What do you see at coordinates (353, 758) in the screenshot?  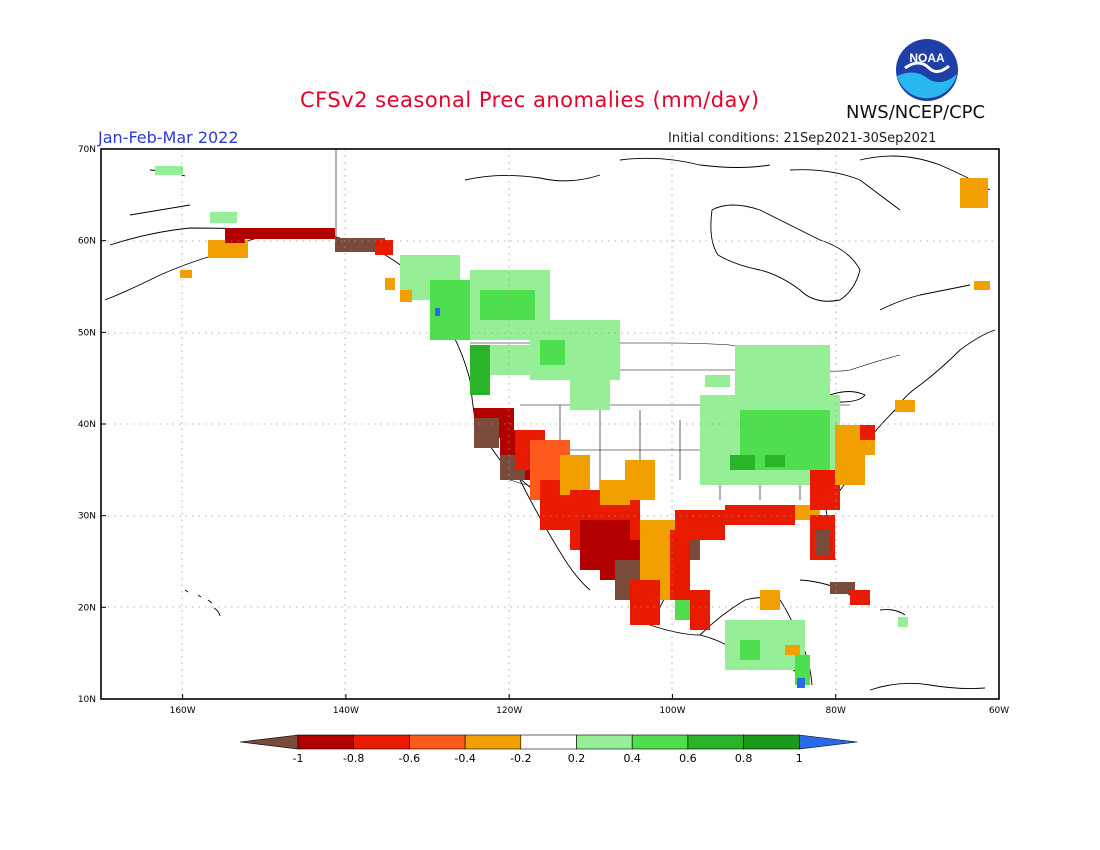 I see `colorbar-tick-label: -0.8` at bounding box center [353, 758].